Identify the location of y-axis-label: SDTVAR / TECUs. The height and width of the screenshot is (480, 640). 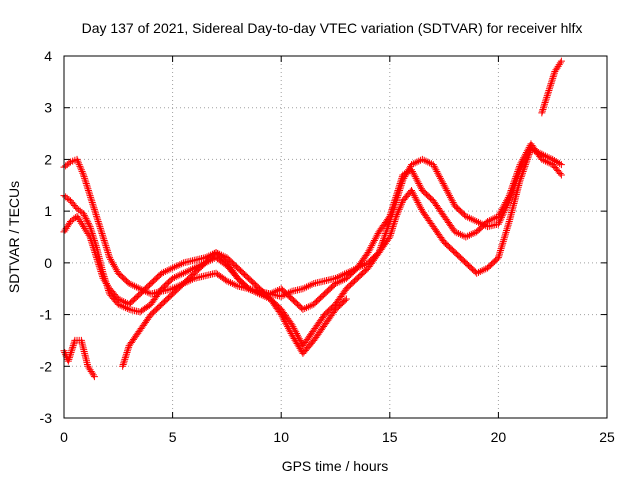
(14, 237).